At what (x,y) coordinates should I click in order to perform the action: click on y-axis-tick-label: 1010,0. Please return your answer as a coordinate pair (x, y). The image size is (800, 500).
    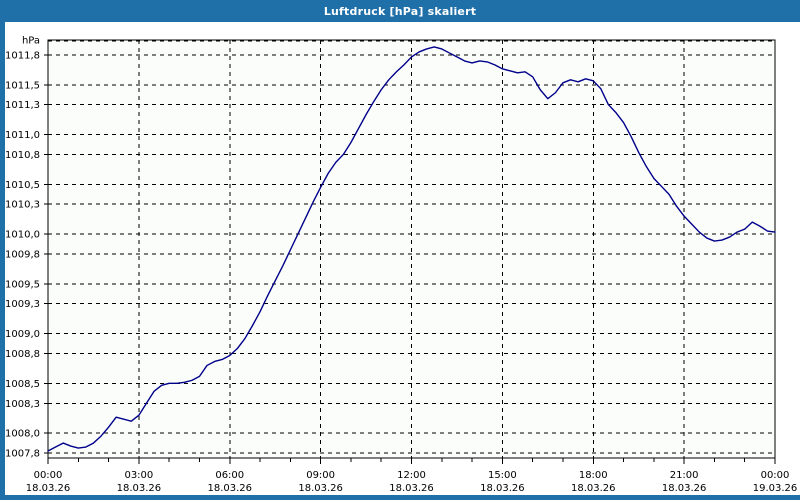
    Looking at the image, I should click on (22, 235).